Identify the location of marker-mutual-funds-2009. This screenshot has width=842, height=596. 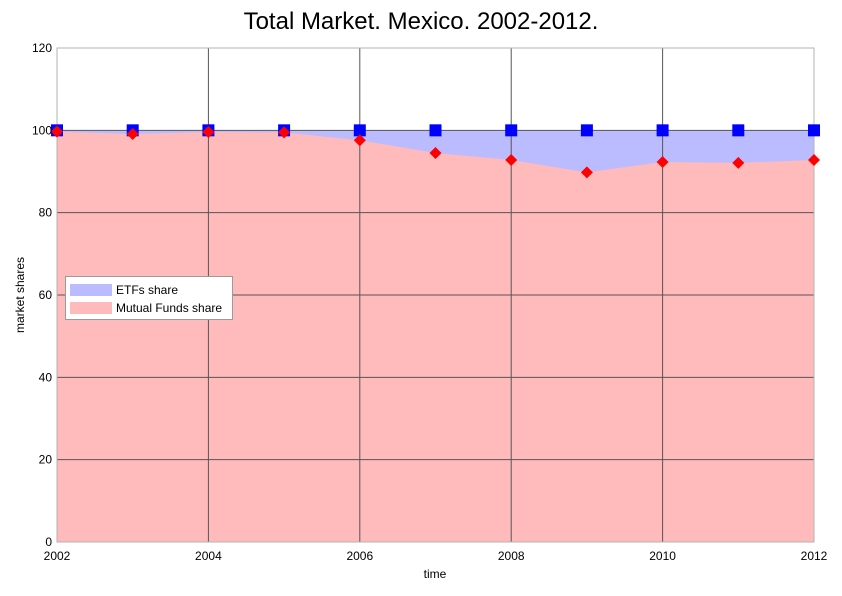
(586, 172).